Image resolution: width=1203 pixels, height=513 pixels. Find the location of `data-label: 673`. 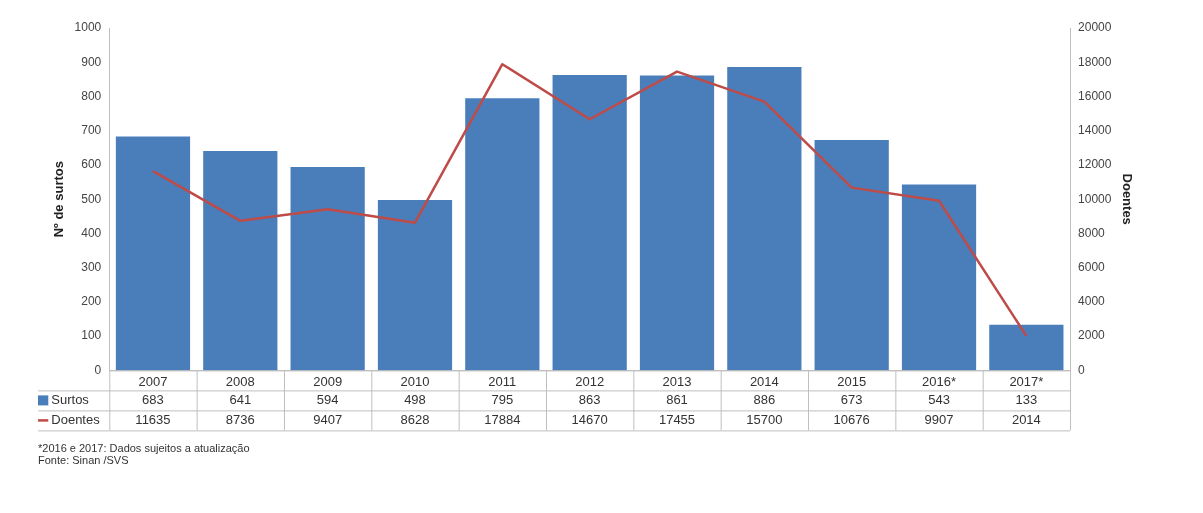

data-label: 673 is located at coordinates (851, 399).